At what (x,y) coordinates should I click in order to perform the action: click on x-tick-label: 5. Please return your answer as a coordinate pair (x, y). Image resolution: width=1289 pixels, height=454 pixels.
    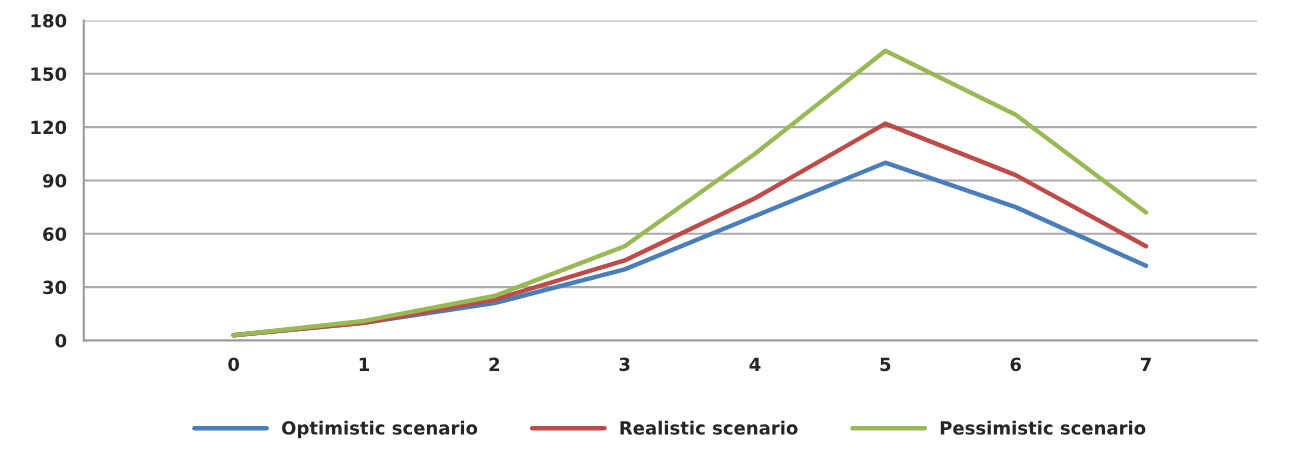
    Looking at the image, I should click on (885, 364).